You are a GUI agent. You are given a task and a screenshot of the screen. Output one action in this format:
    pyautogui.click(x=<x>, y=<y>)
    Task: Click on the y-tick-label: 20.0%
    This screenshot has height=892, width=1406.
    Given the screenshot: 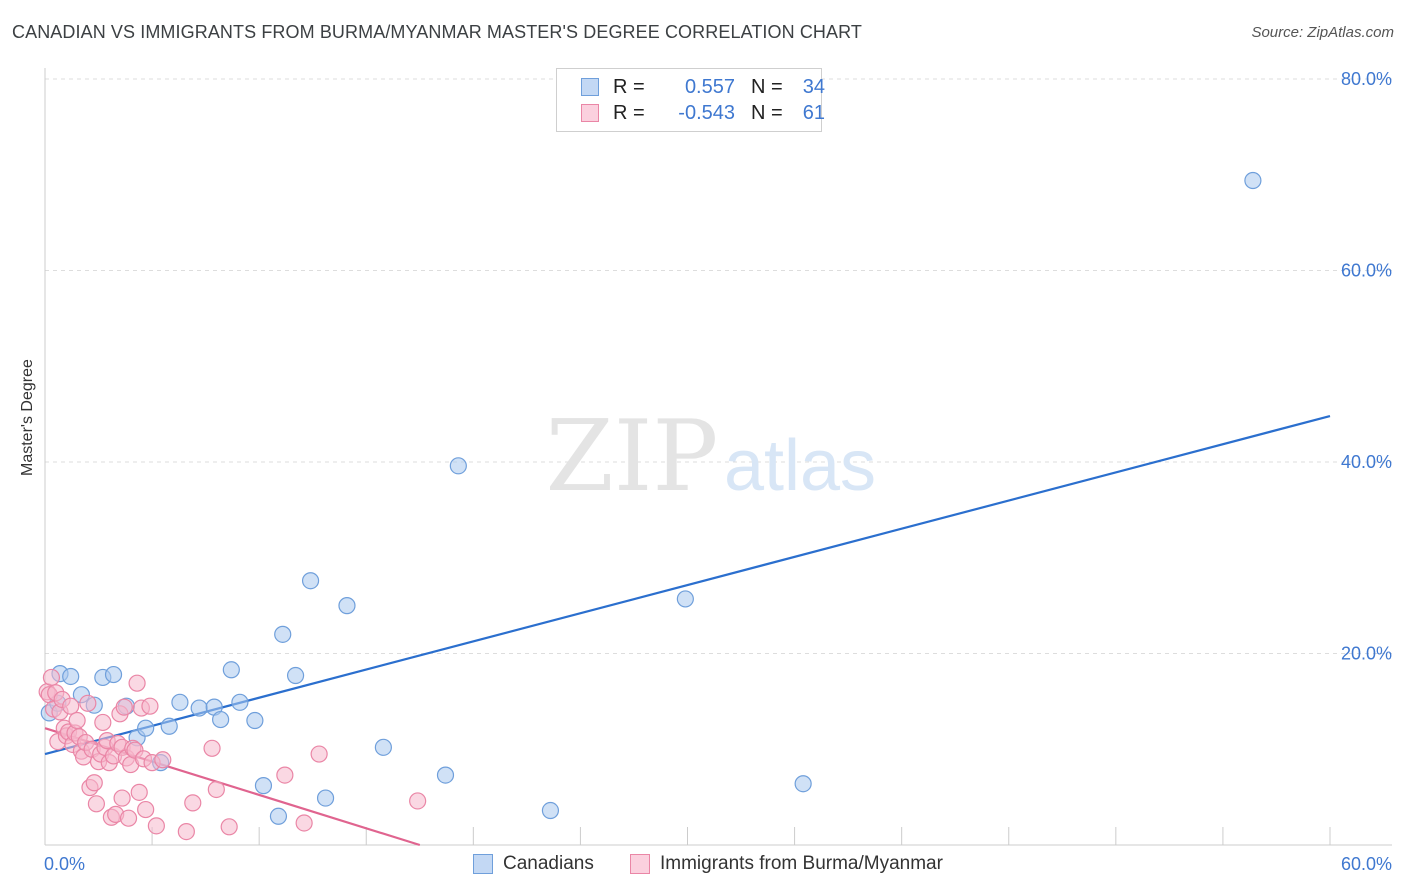 What is the action you would take?
    pyautogui.click(x=1366, y=654)
    